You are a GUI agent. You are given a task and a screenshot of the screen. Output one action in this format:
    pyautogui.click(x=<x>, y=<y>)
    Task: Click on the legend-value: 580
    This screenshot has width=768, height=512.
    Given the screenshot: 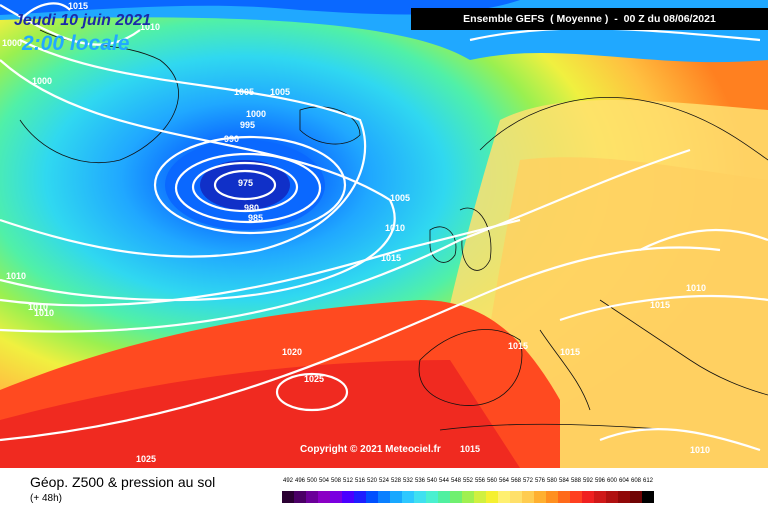 What is the action you would take?
    pyautogui.click(x=551, y=481)
    